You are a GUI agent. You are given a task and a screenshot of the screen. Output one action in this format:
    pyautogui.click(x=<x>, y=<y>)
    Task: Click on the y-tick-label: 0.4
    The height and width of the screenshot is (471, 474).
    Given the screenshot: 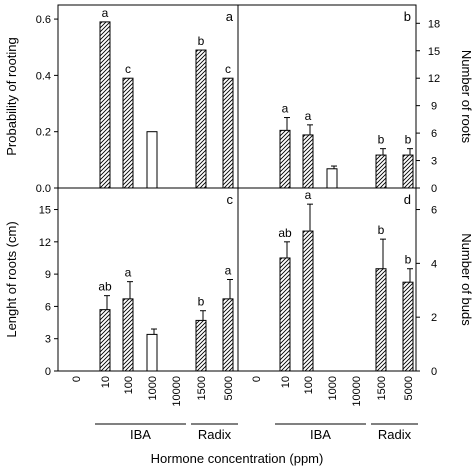 What is the action you would take?
    pyautogui.click(x=43, y=76)
    